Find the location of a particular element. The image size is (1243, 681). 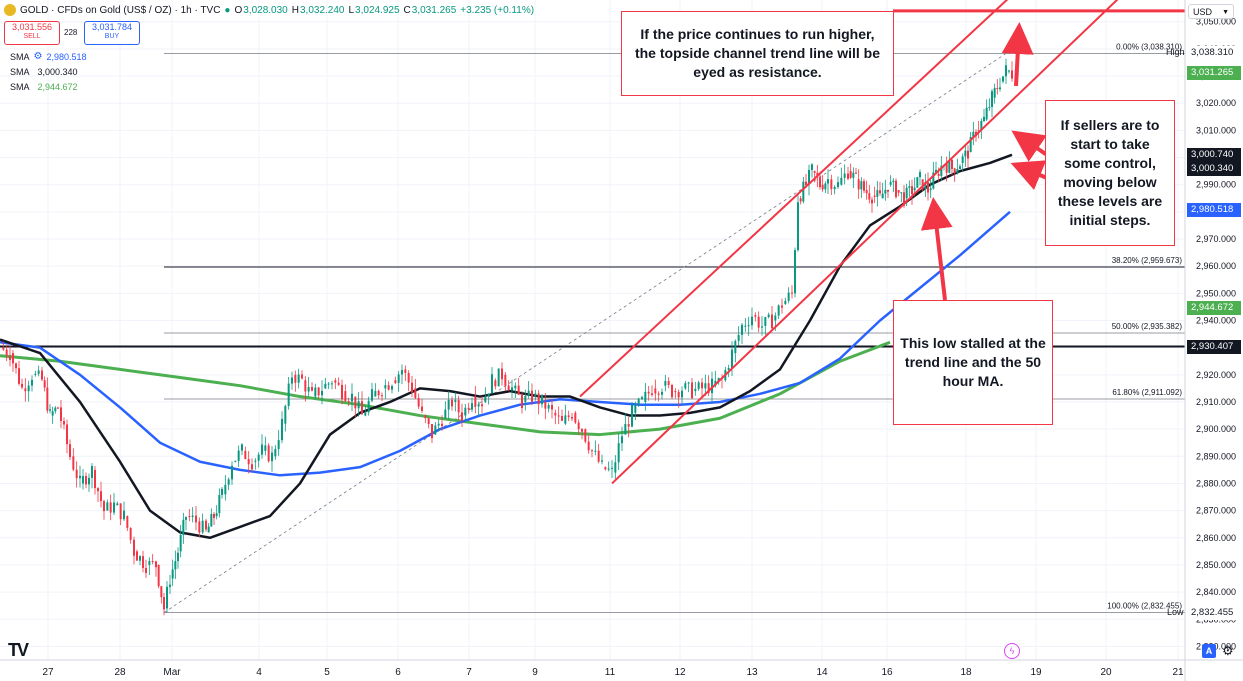

price-tag-sma-blue: 2,980.518 is located at coordinates (1214, 210).